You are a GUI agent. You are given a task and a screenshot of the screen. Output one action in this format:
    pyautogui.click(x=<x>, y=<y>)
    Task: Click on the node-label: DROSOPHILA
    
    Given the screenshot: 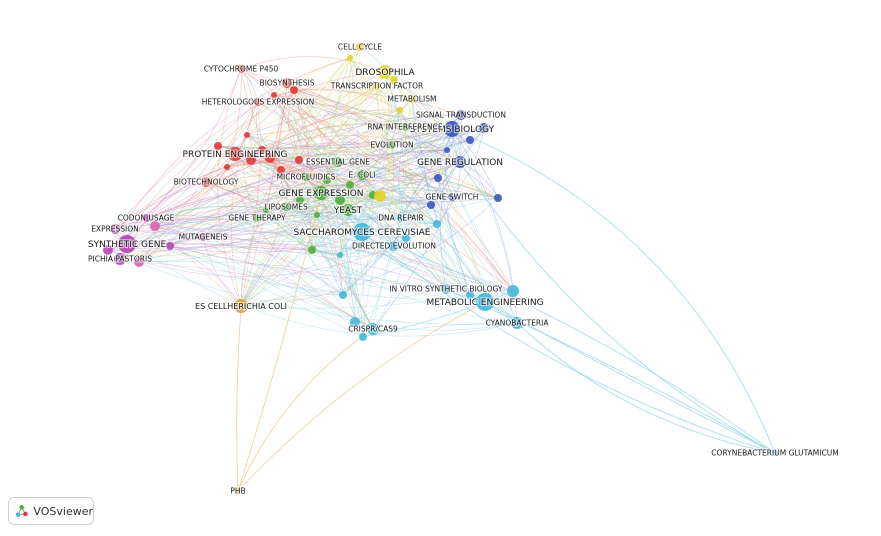 What is the action you would take?
    pyautogui.click(x=385, y=73)
    